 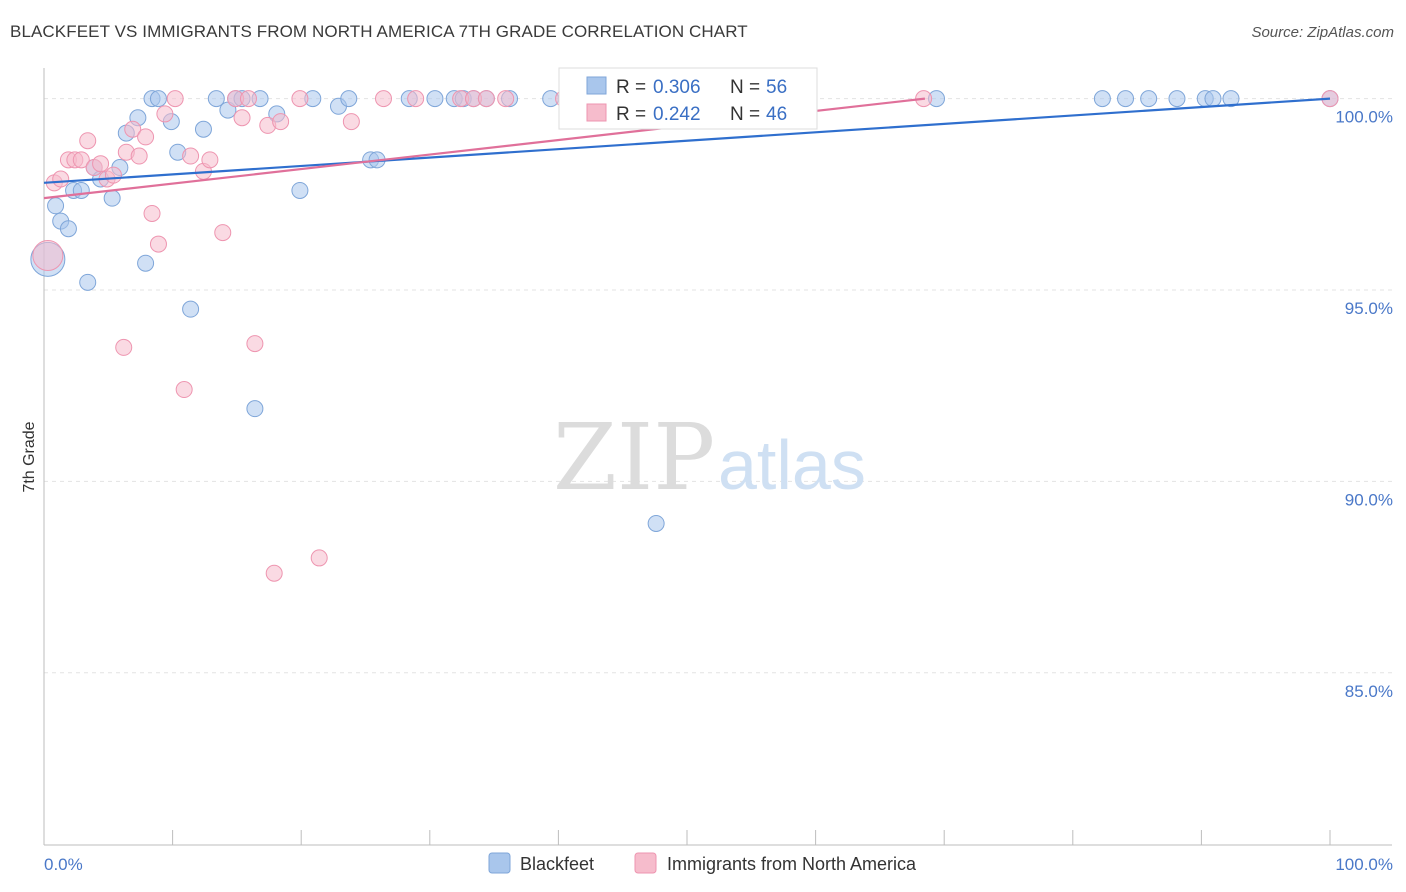 What do you see at coordinates (792, 864) in the screenshot?
I see `legend-bottom-label-immigrants: Immigrants from North America` at bounding box center [792, 864].